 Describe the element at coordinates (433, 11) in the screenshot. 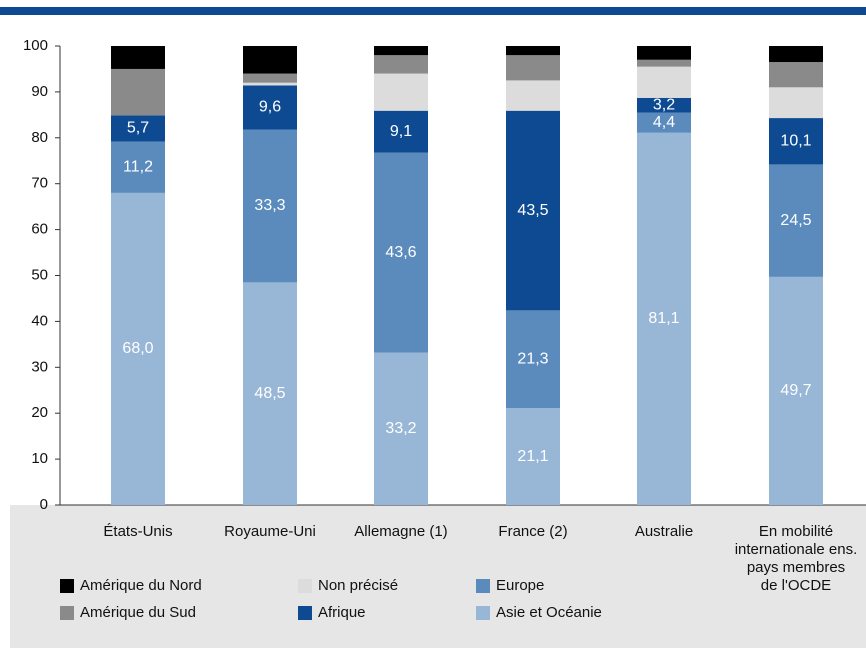

I see `header-band` at that location.